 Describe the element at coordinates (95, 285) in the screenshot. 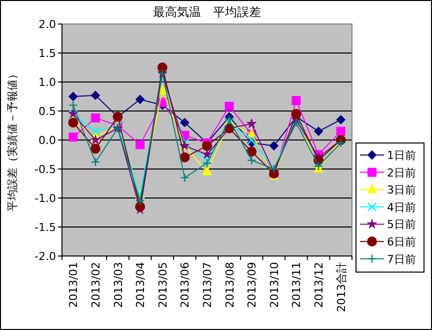

I see `x-tick-label: 2013/02` at that location.